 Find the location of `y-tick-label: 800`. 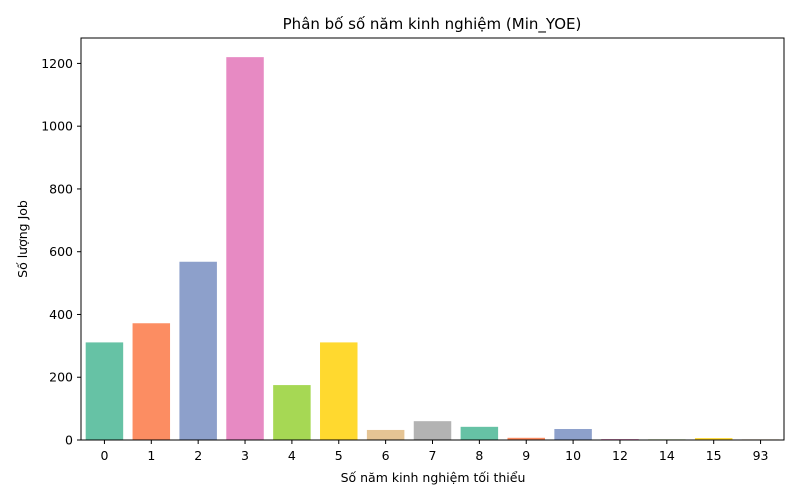

y-tick-label: 800 is located at coordinates (61, 188).